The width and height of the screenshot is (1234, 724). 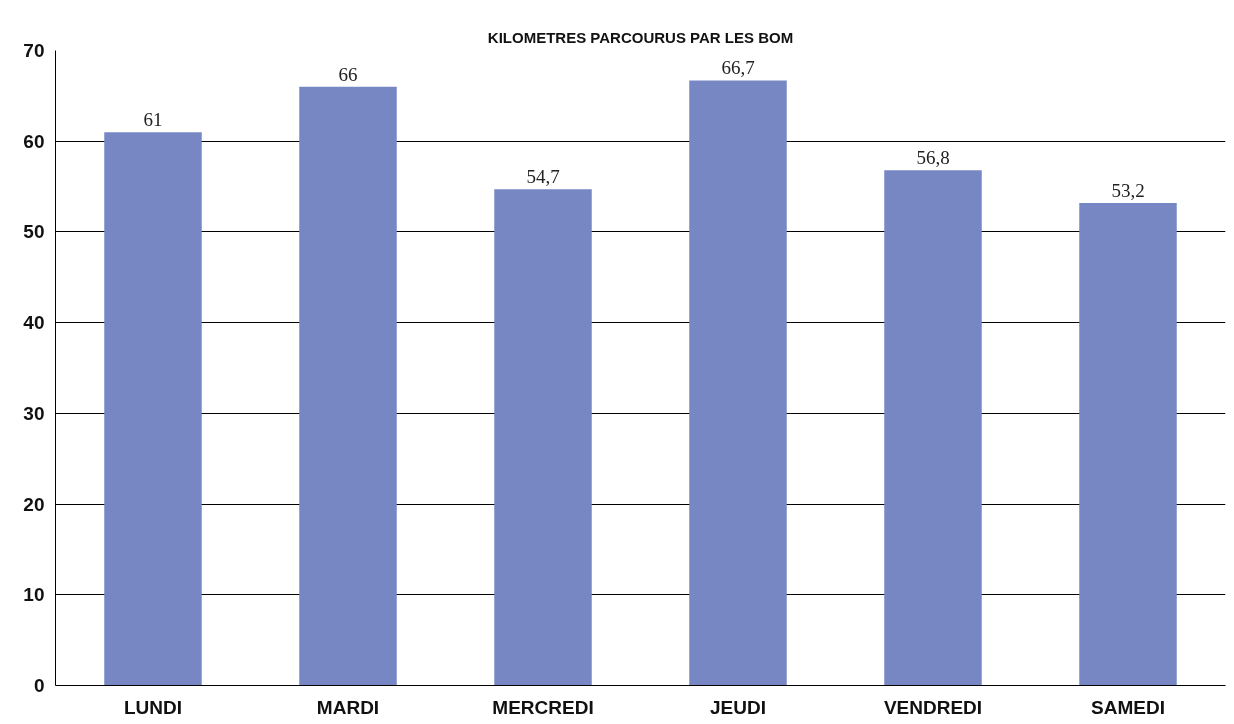 What do you see at coordinates (933, 158) in the screenshot?
I see `data-label: 56,8` at bounding box center [933, 158].